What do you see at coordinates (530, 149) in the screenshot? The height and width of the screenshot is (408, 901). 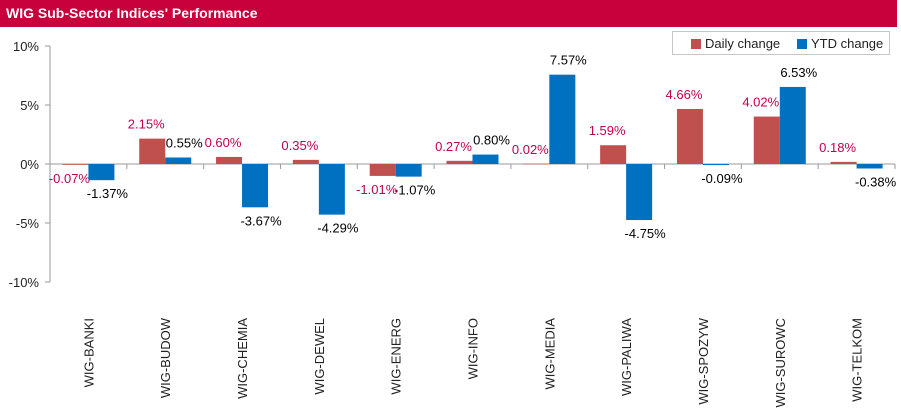 I see `data-label-daily: 0.02%` at bounding box center [530, 149].